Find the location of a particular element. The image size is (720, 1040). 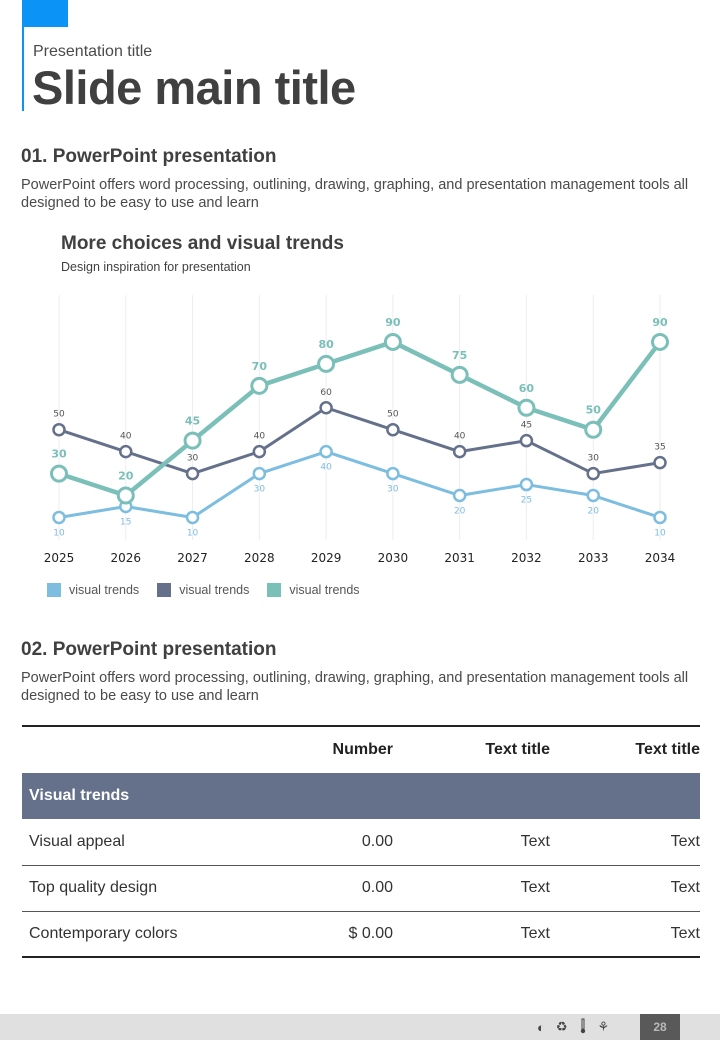

data-label: 50 is located at coordinates (393, 415).